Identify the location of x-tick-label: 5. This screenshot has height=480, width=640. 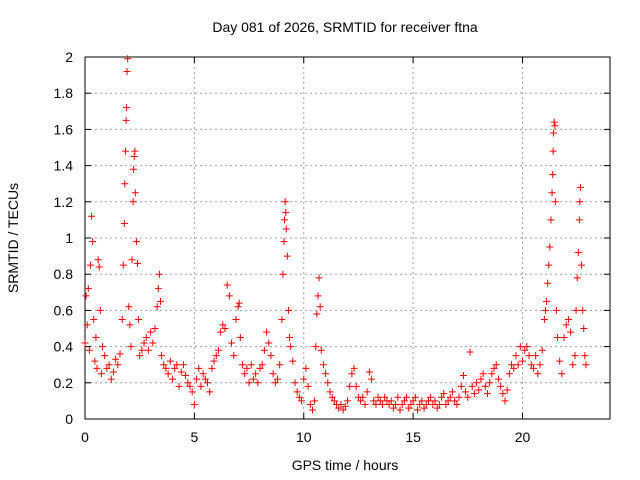
(194, 437).